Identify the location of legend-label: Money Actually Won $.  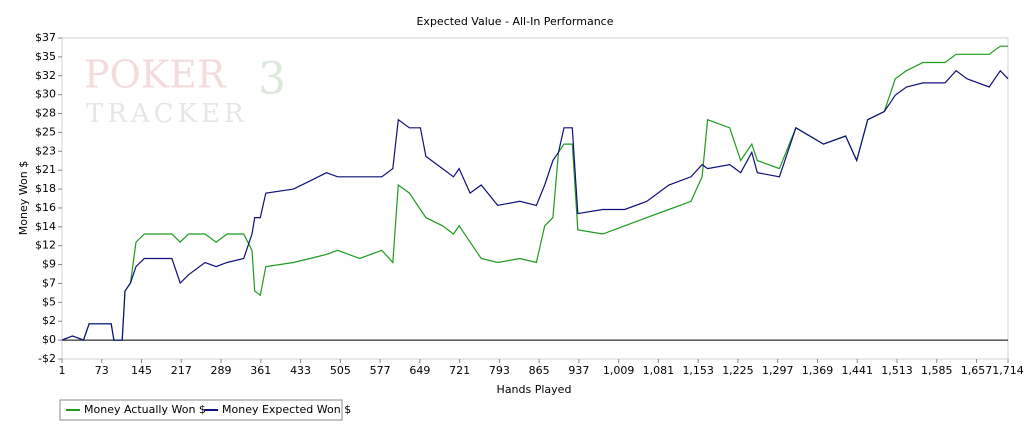
(145, 409).